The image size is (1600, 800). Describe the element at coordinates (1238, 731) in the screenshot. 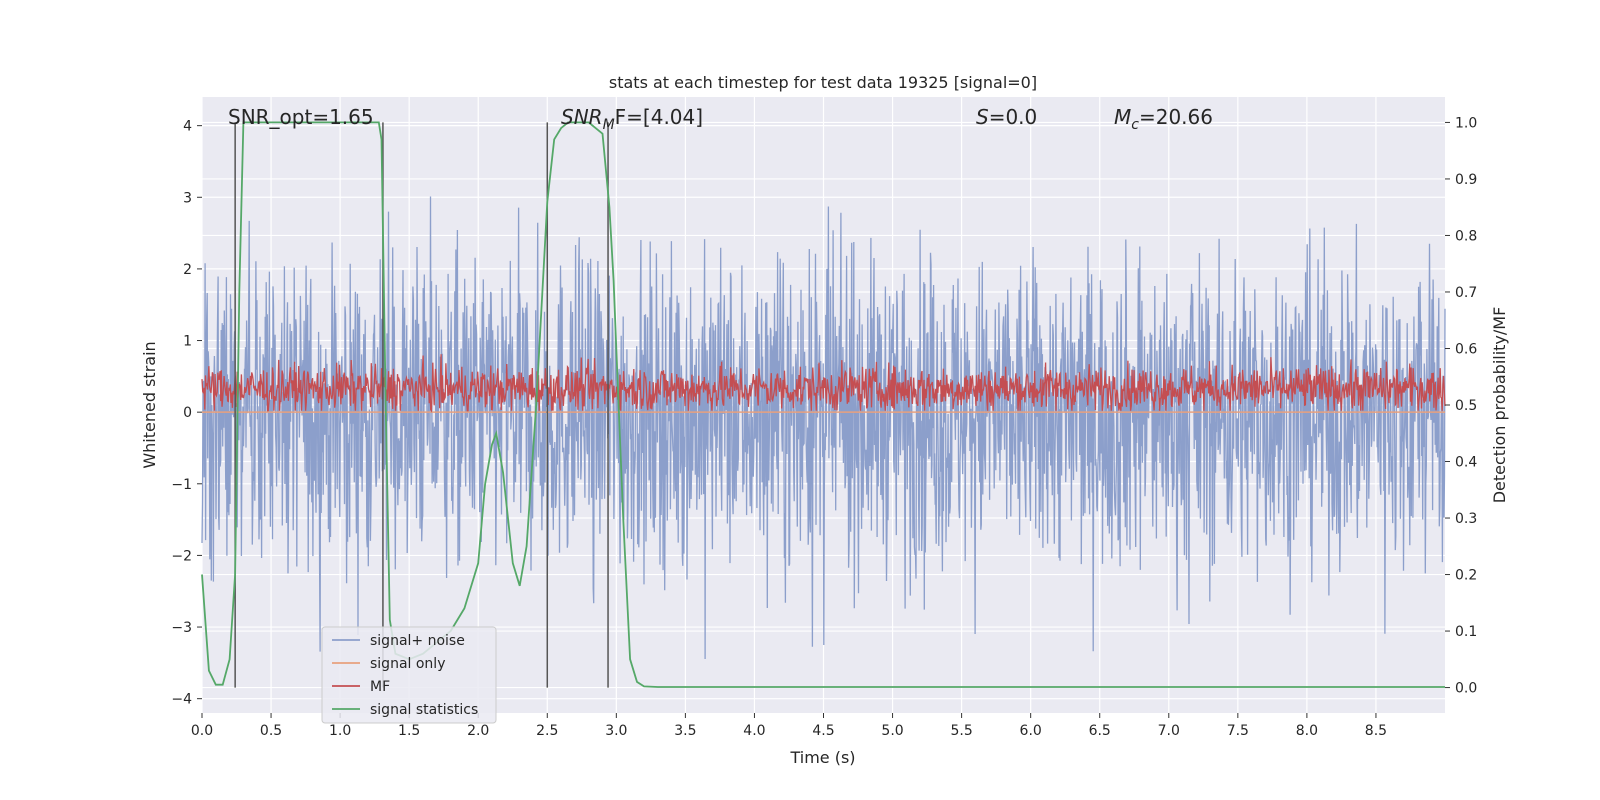

I see `x-tick-label: 7.5` at that location.